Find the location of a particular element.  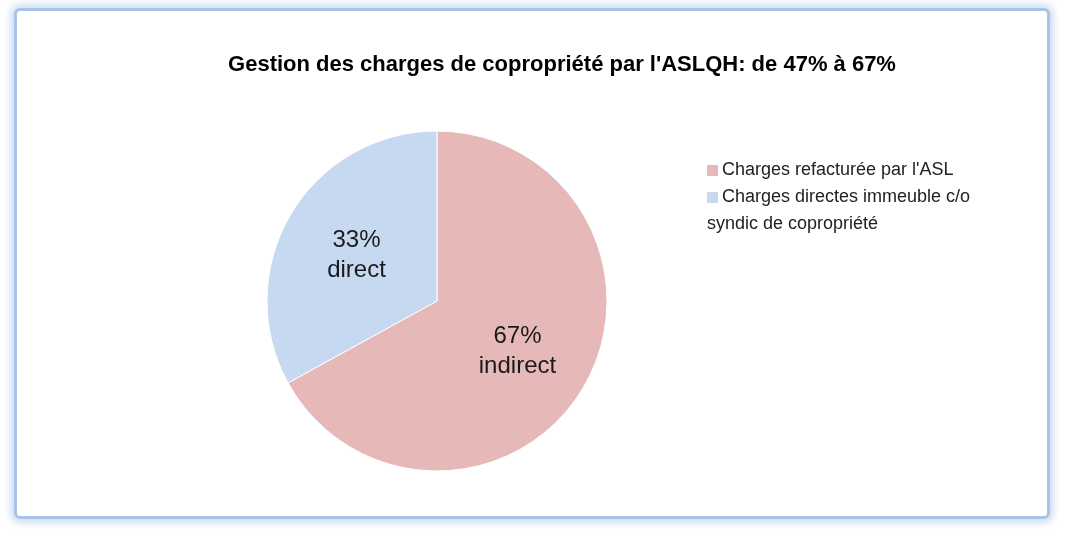

chart-title: Gestion des charges de copropriété par l'ASLQH: de 47% à 67% is located at coordinates (562, 64).